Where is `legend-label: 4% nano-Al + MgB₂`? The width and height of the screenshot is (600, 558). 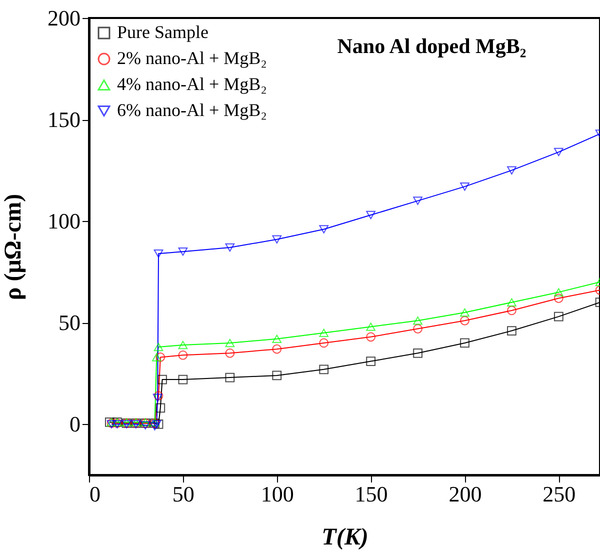 legend-label: 4% nano-Al + MgB₂ is located at coordinates (192, 84).